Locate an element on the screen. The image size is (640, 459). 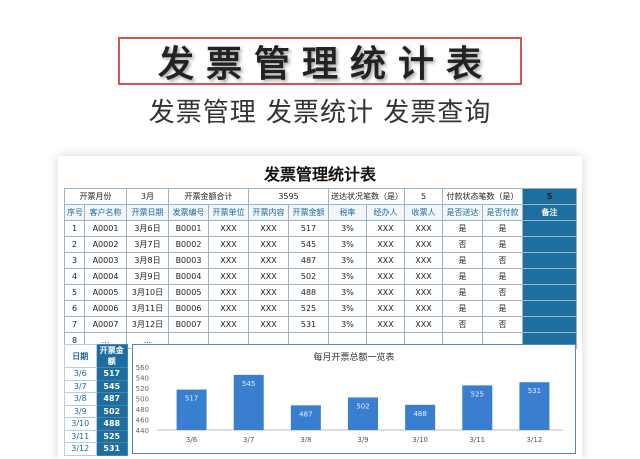
column-header: 客户名称 is located at coordinates (105, 212).